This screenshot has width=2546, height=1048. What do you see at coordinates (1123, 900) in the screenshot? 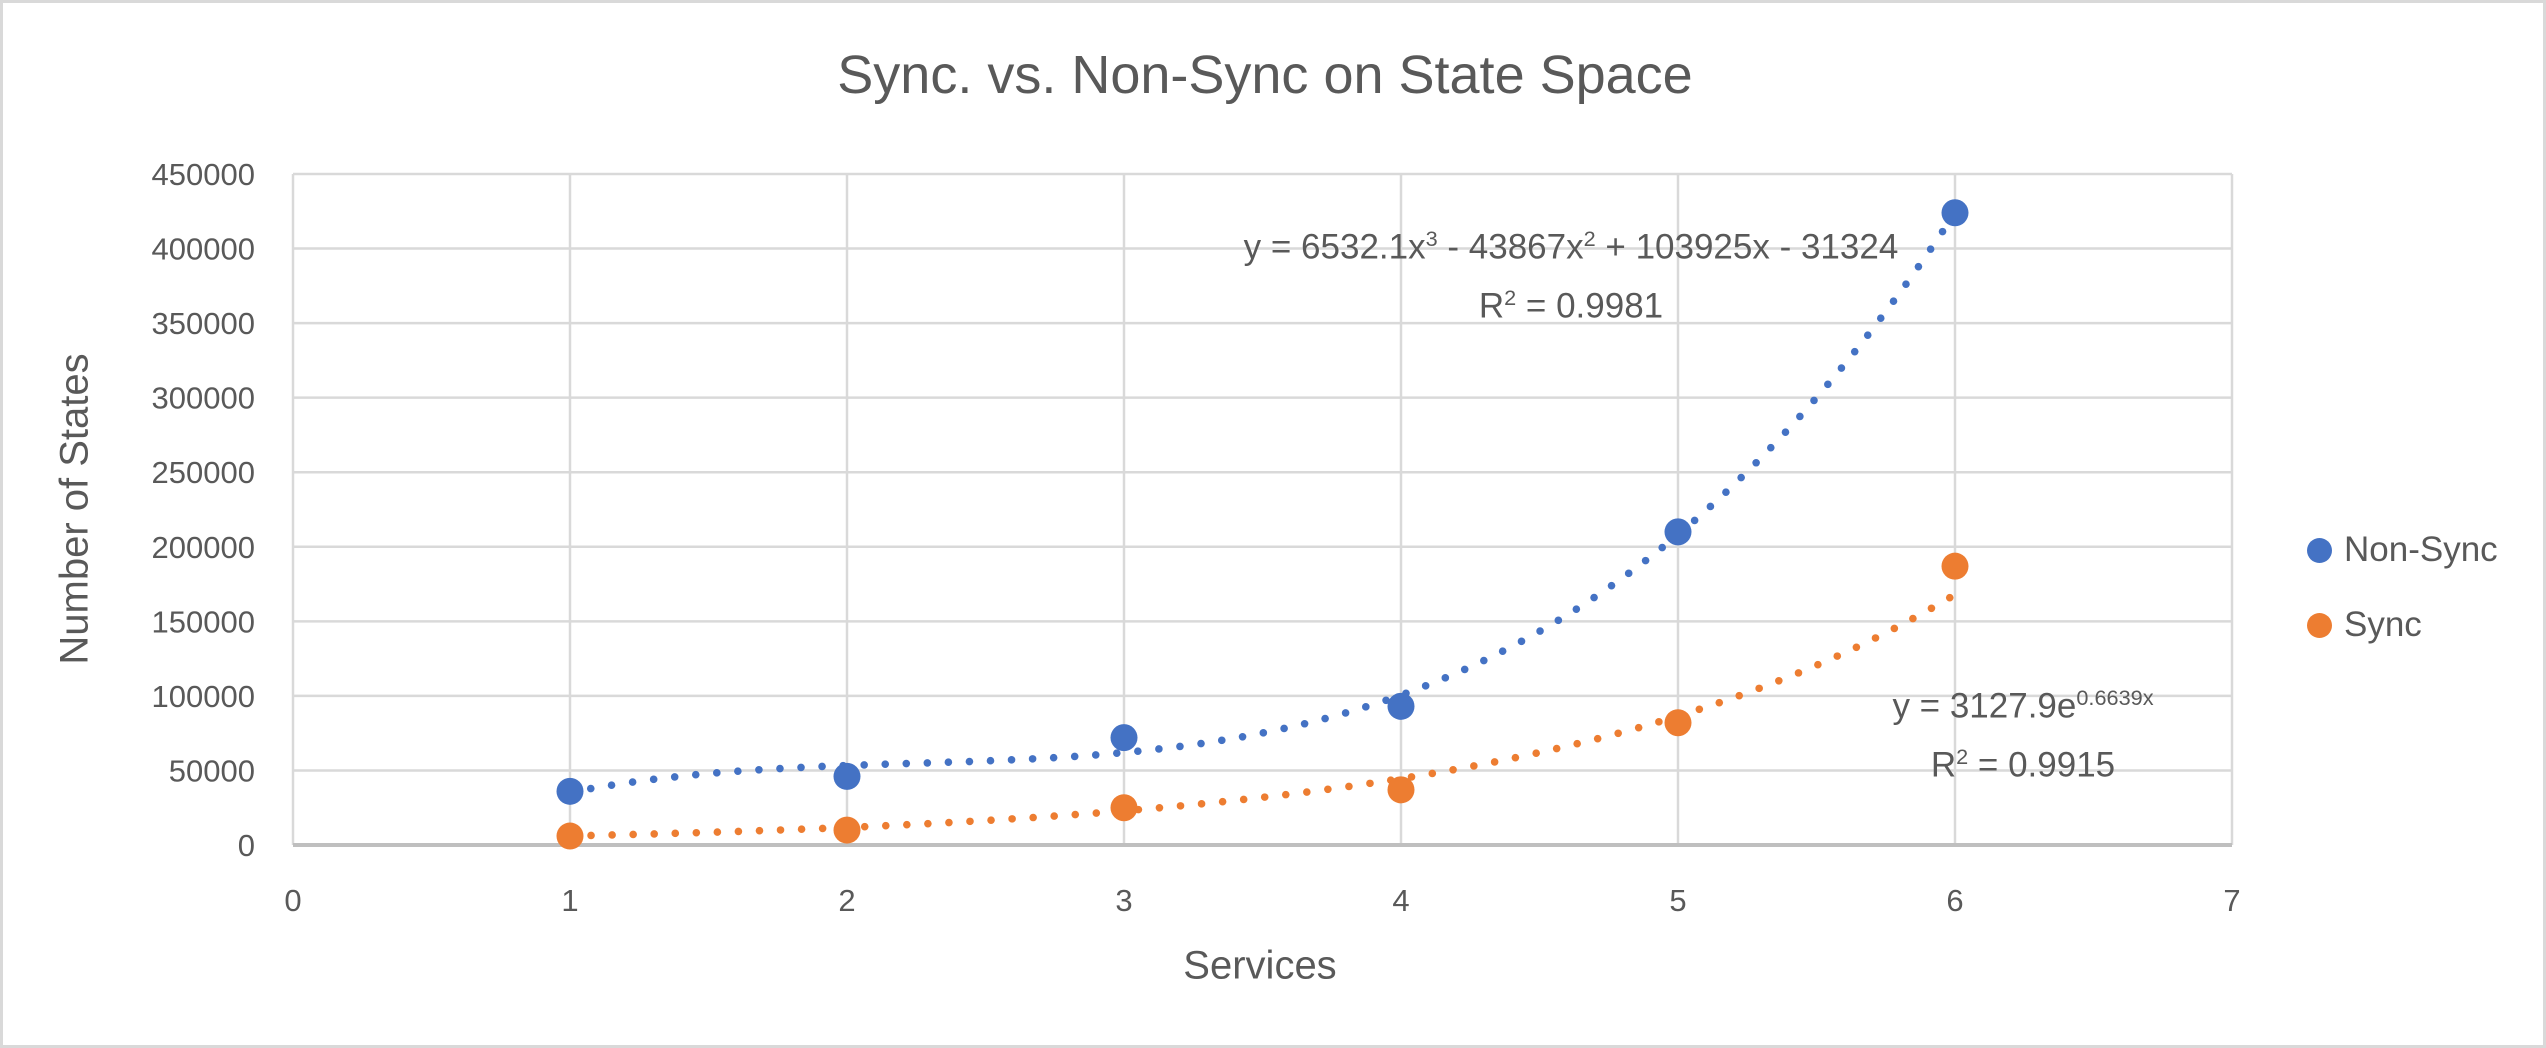
I see `x-axis-tick-label: 3` at bounding box center [1123, 900].